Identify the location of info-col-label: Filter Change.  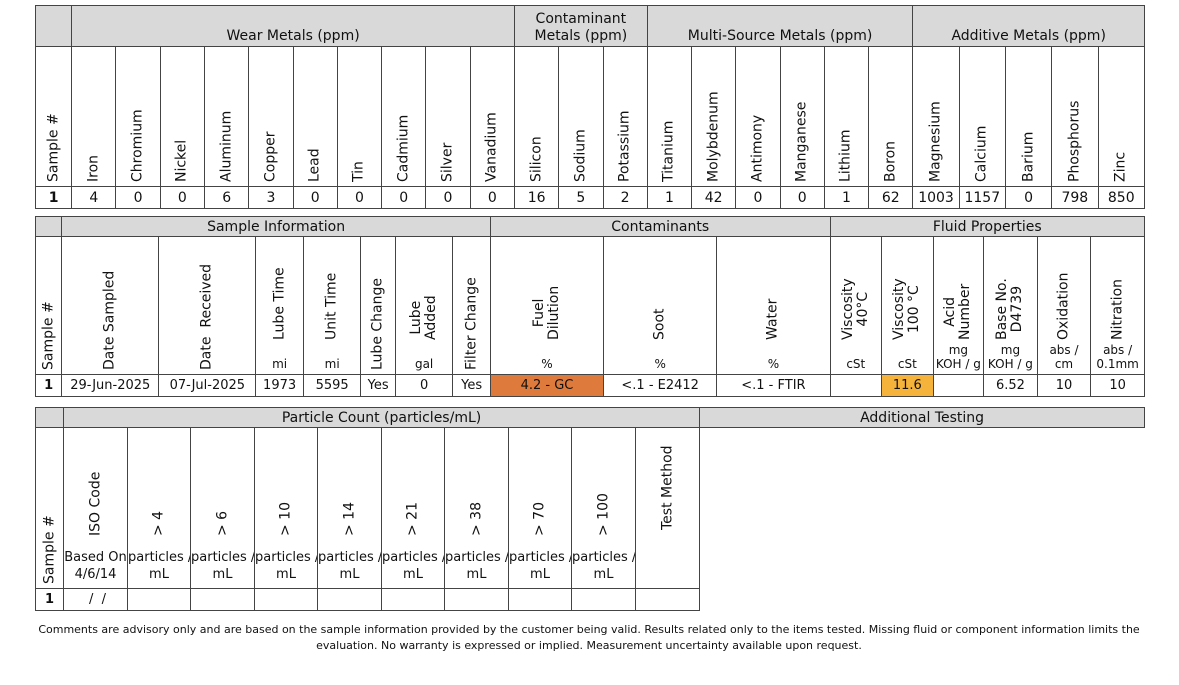
(471, 323).